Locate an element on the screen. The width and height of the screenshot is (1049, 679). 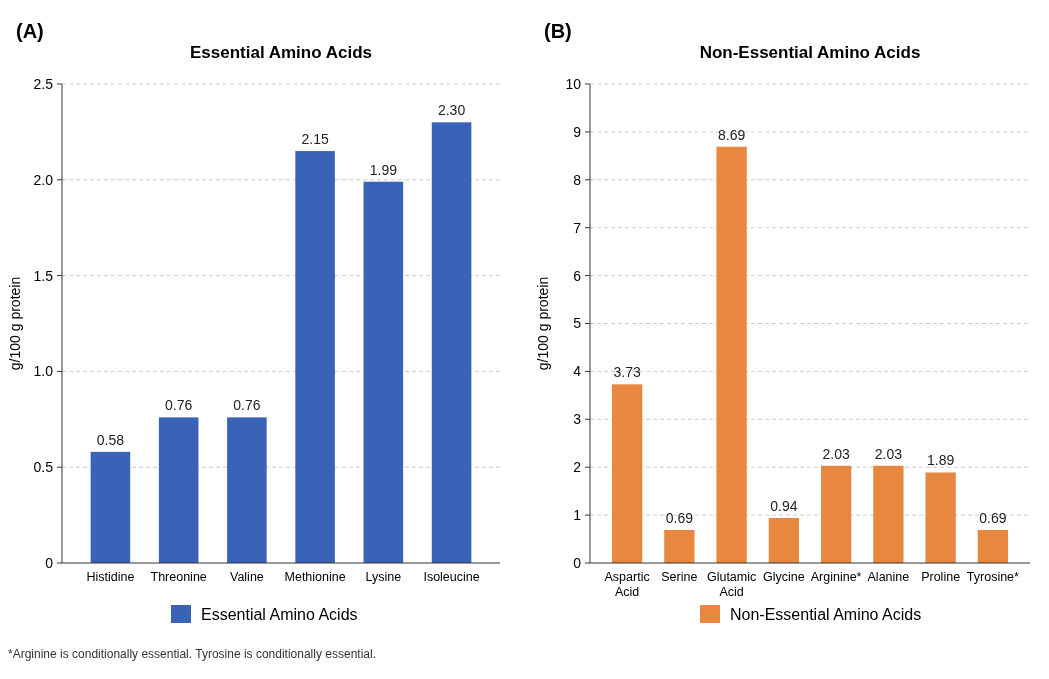
y-tick-label: 5 is located at coordinates (577, 323).